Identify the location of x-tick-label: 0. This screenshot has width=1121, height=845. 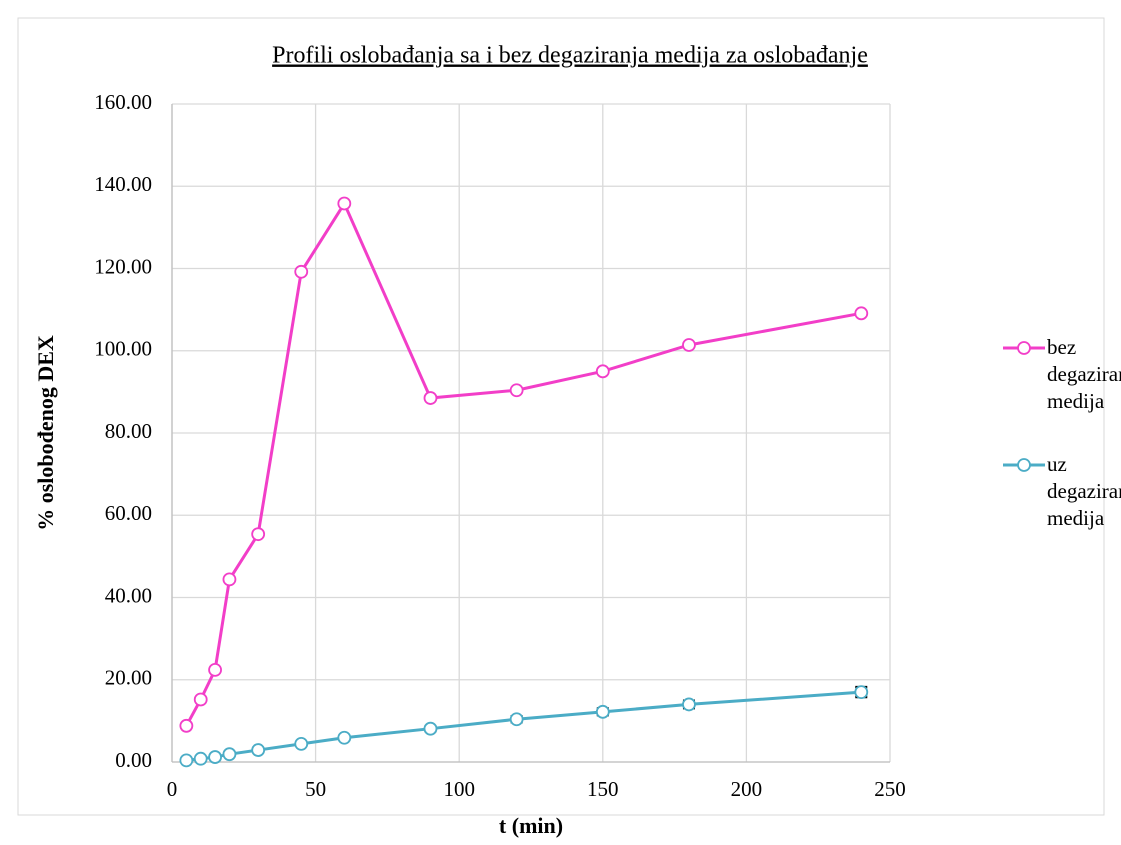
(172, 789).